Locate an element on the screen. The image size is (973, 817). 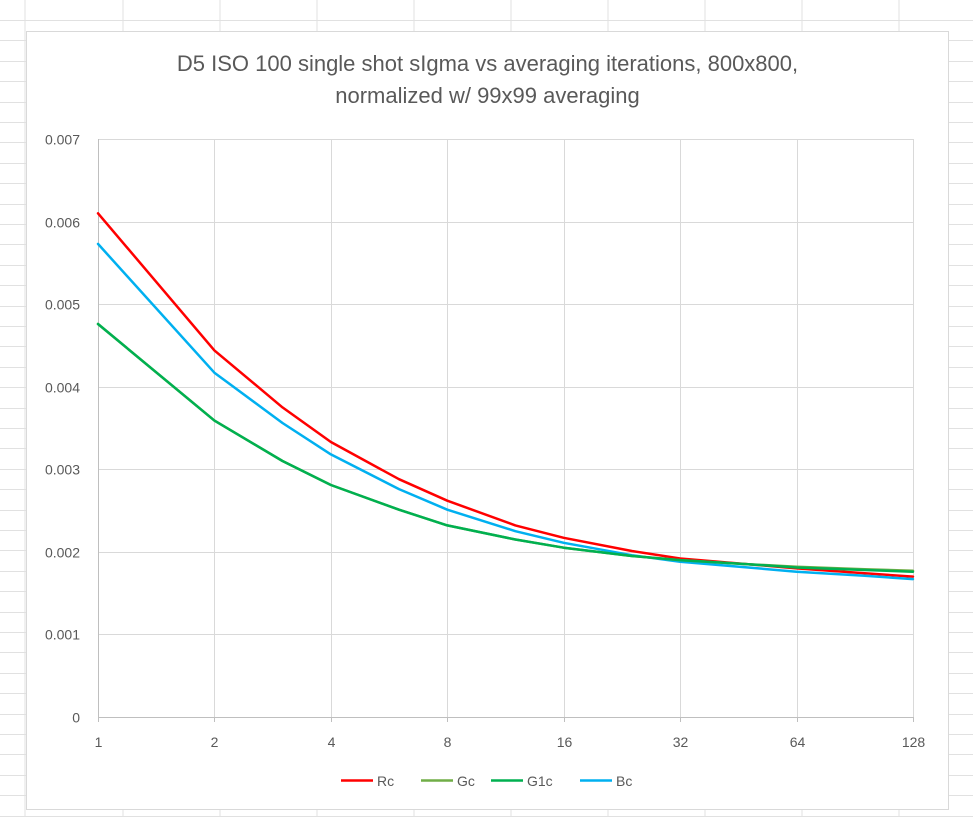
y-tick-label: 0.006 is located at coordinates (62, 223).